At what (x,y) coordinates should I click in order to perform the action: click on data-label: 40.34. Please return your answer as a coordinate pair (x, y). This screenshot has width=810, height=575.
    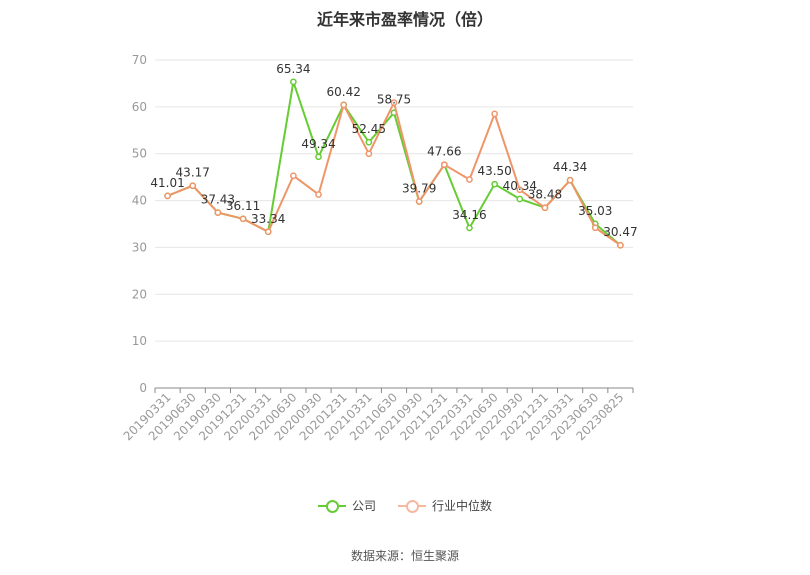
    Looking at the image, I should click on (520, 186).